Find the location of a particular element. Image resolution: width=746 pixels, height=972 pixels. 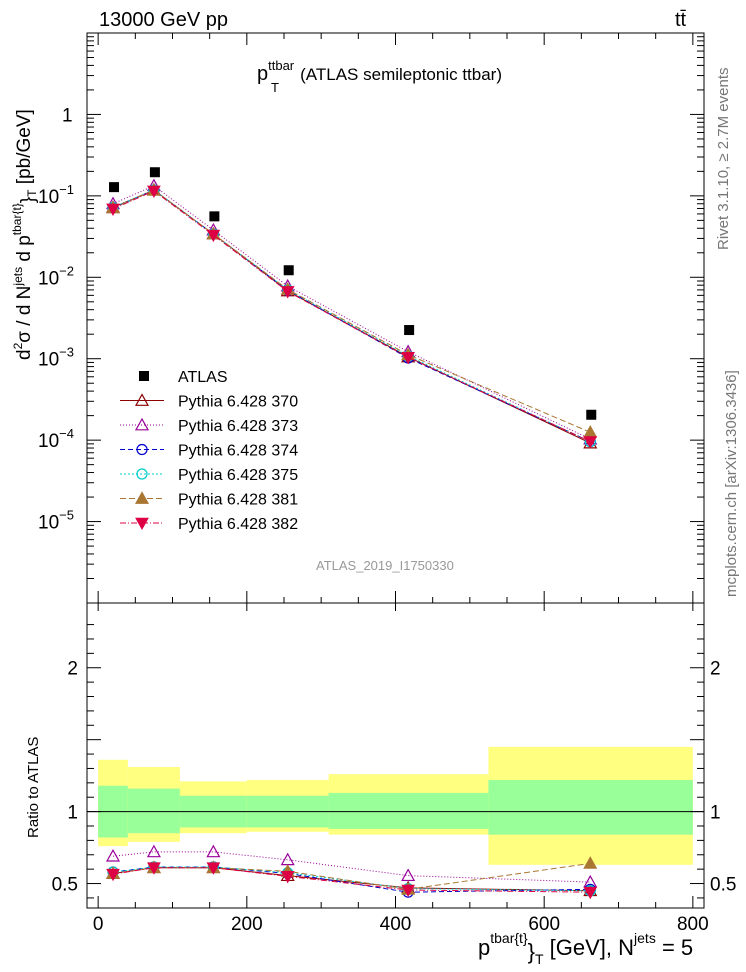

x-tick-label: 400 is located at coordinates (396, 924).